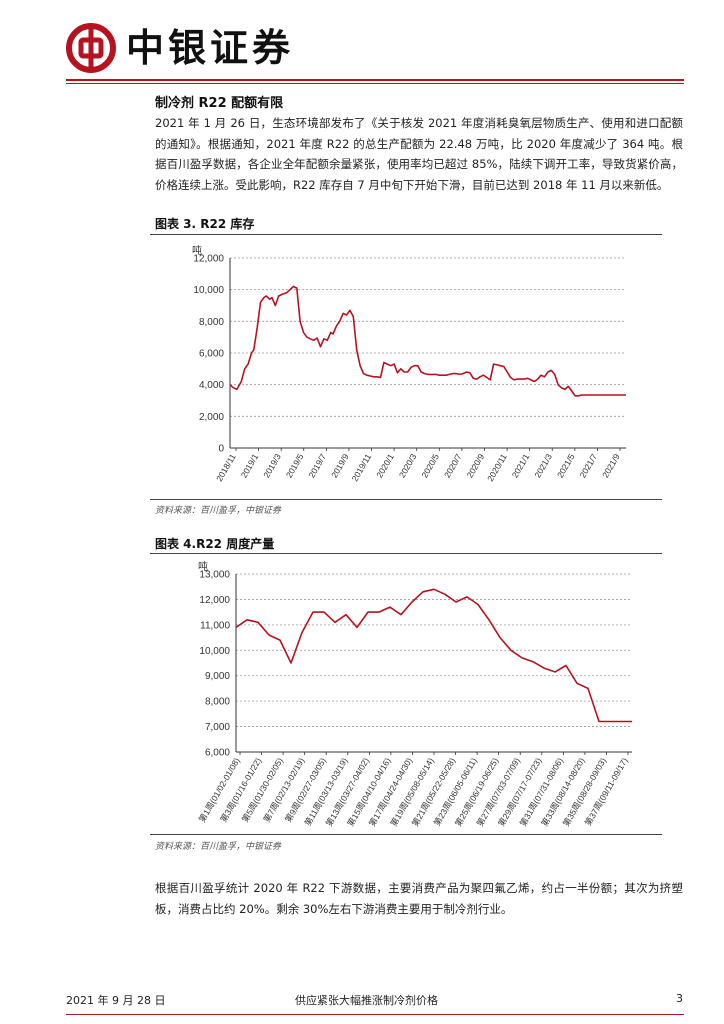  I want to click on inventory-series-line, so click(427, 341).